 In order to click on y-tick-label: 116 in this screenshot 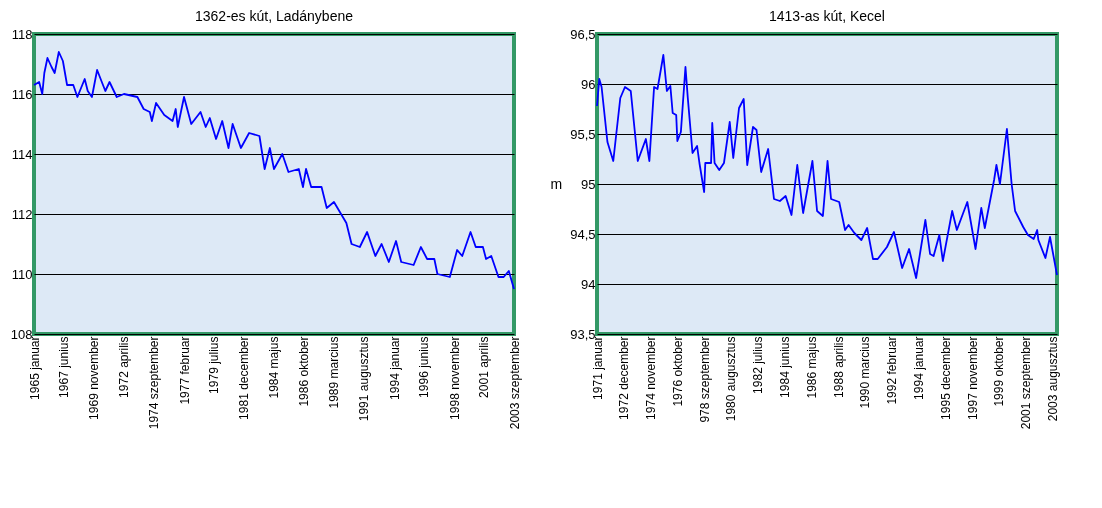, I will do `click(22, 94)`.